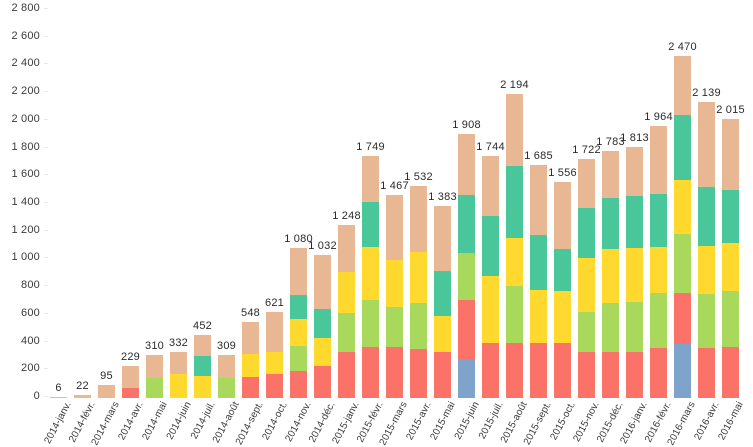 The height and width of the screenshot is (447, 753). I want to click on bar-column: 548, so click(250, 352).